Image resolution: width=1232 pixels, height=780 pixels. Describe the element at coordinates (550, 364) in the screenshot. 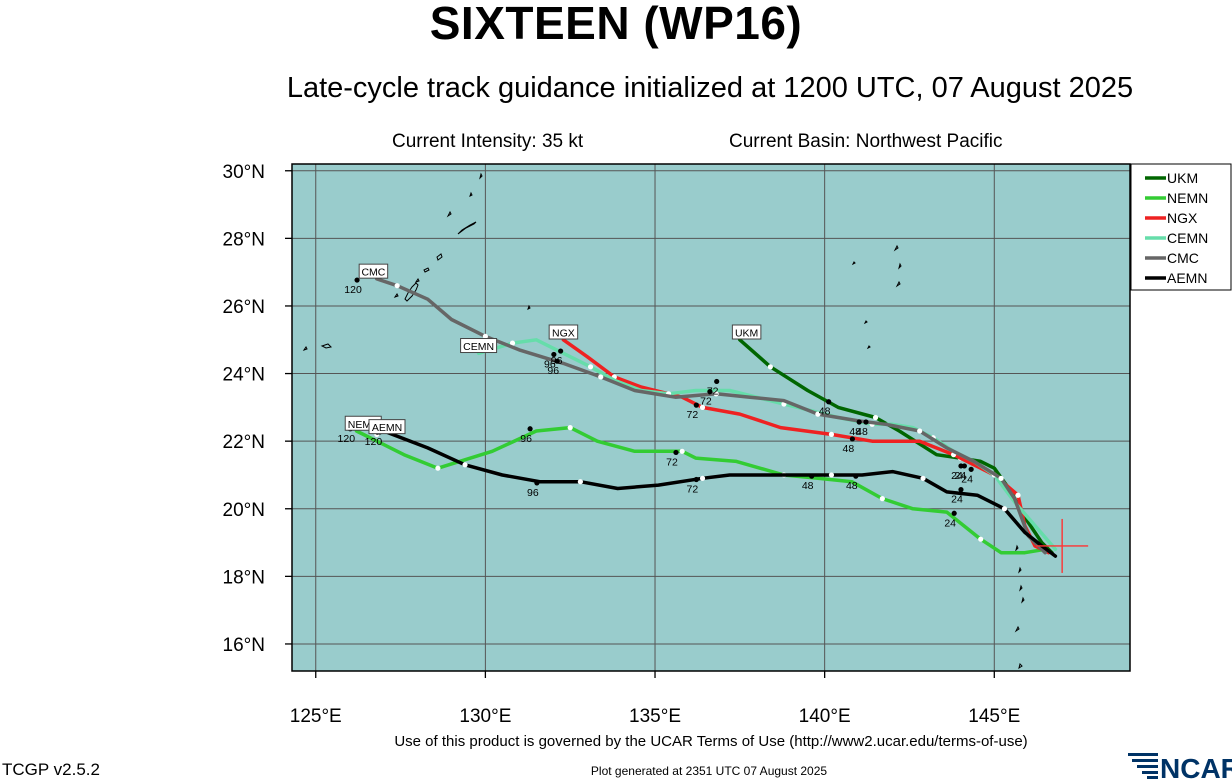

I see `fix-label-cemn: 96` at that location.